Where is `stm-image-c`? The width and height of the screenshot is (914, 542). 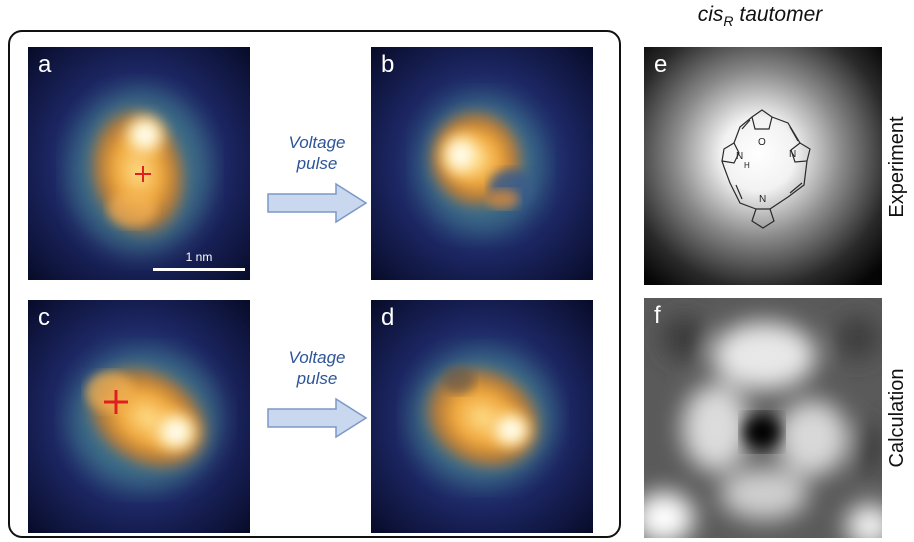 stm-image-c is located at coordinates (139, 416).